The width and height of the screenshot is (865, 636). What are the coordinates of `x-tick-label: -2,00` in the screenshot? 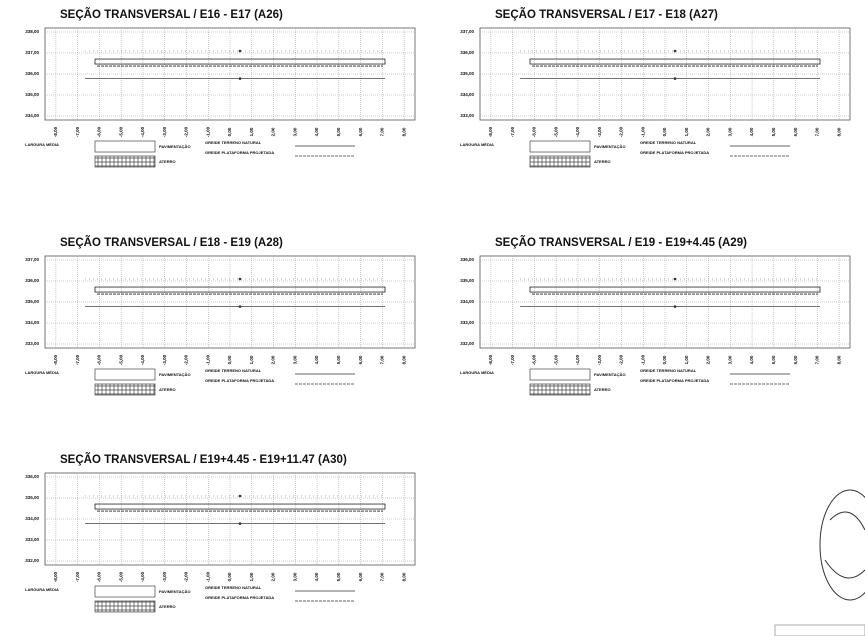 It's located at (186, 576).